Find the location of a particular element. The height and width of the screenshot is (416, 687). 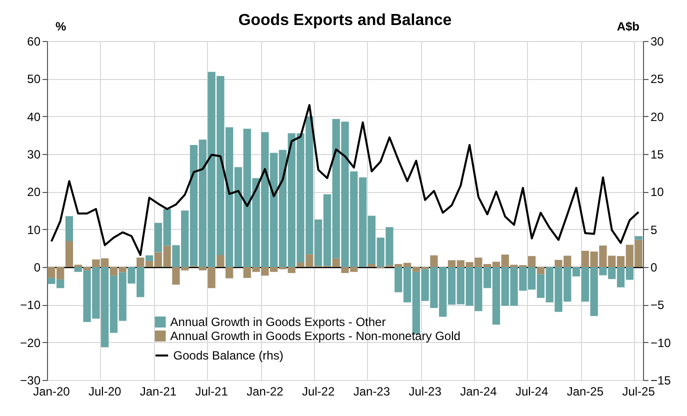

y2-tick-label: 5 is located at coordinates (654, 229).